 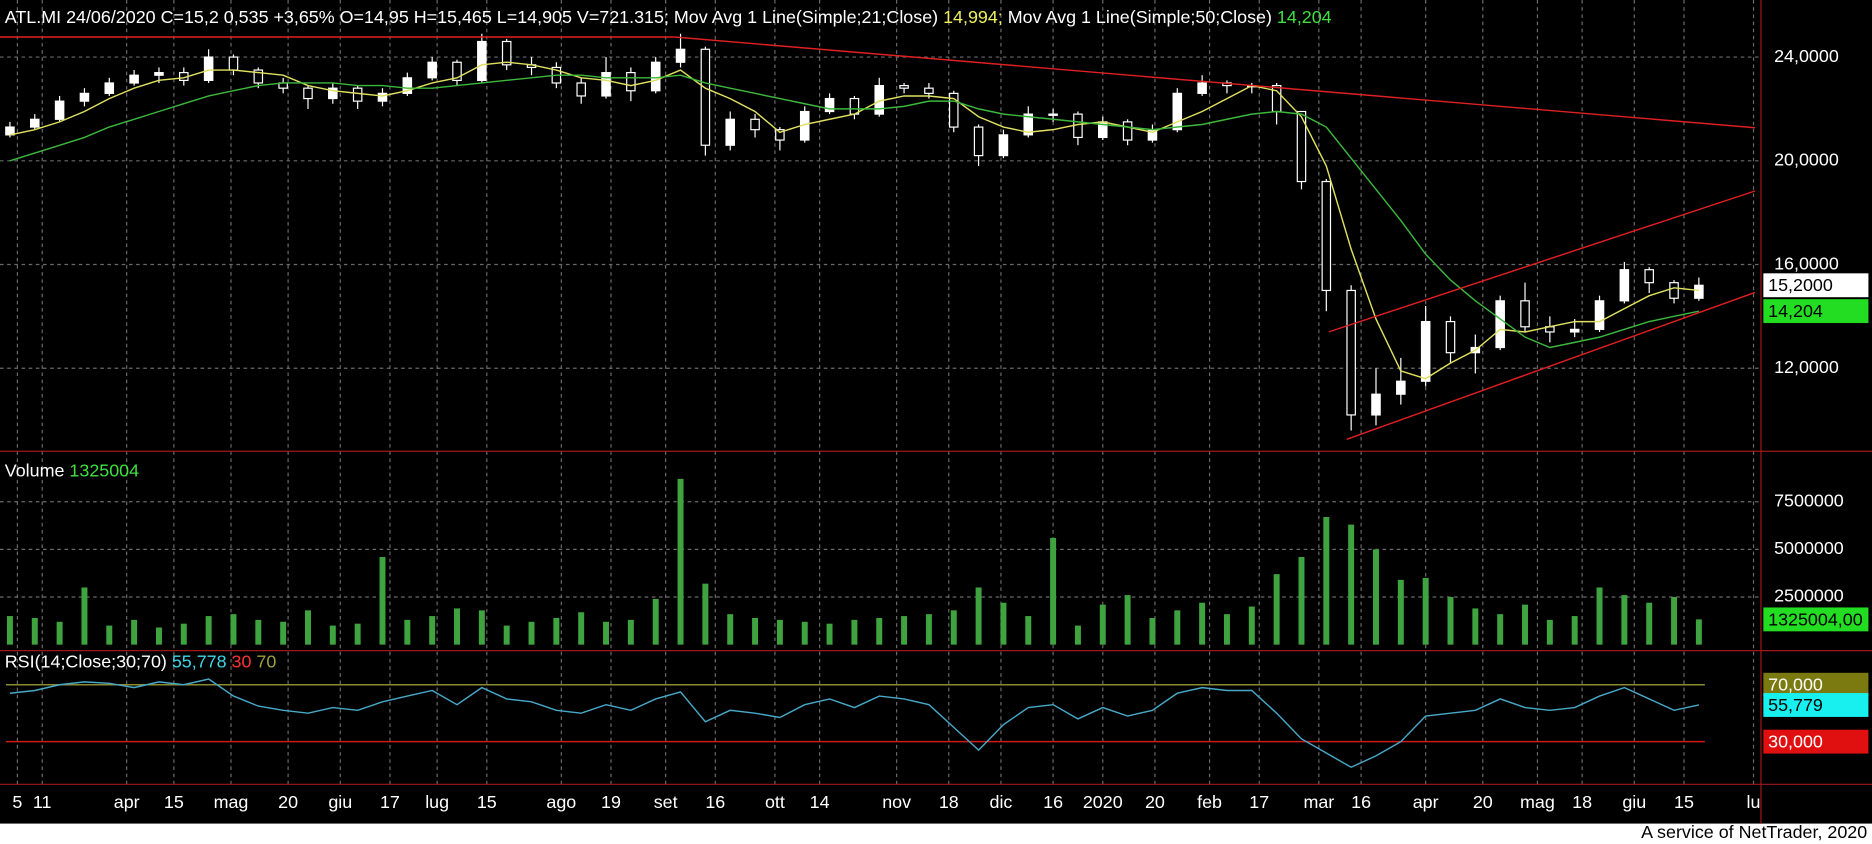 What do you see at coordinates (611, 802) in the screenshot?
I see `x-tick-label: 19` at bounding box center [611, 802].